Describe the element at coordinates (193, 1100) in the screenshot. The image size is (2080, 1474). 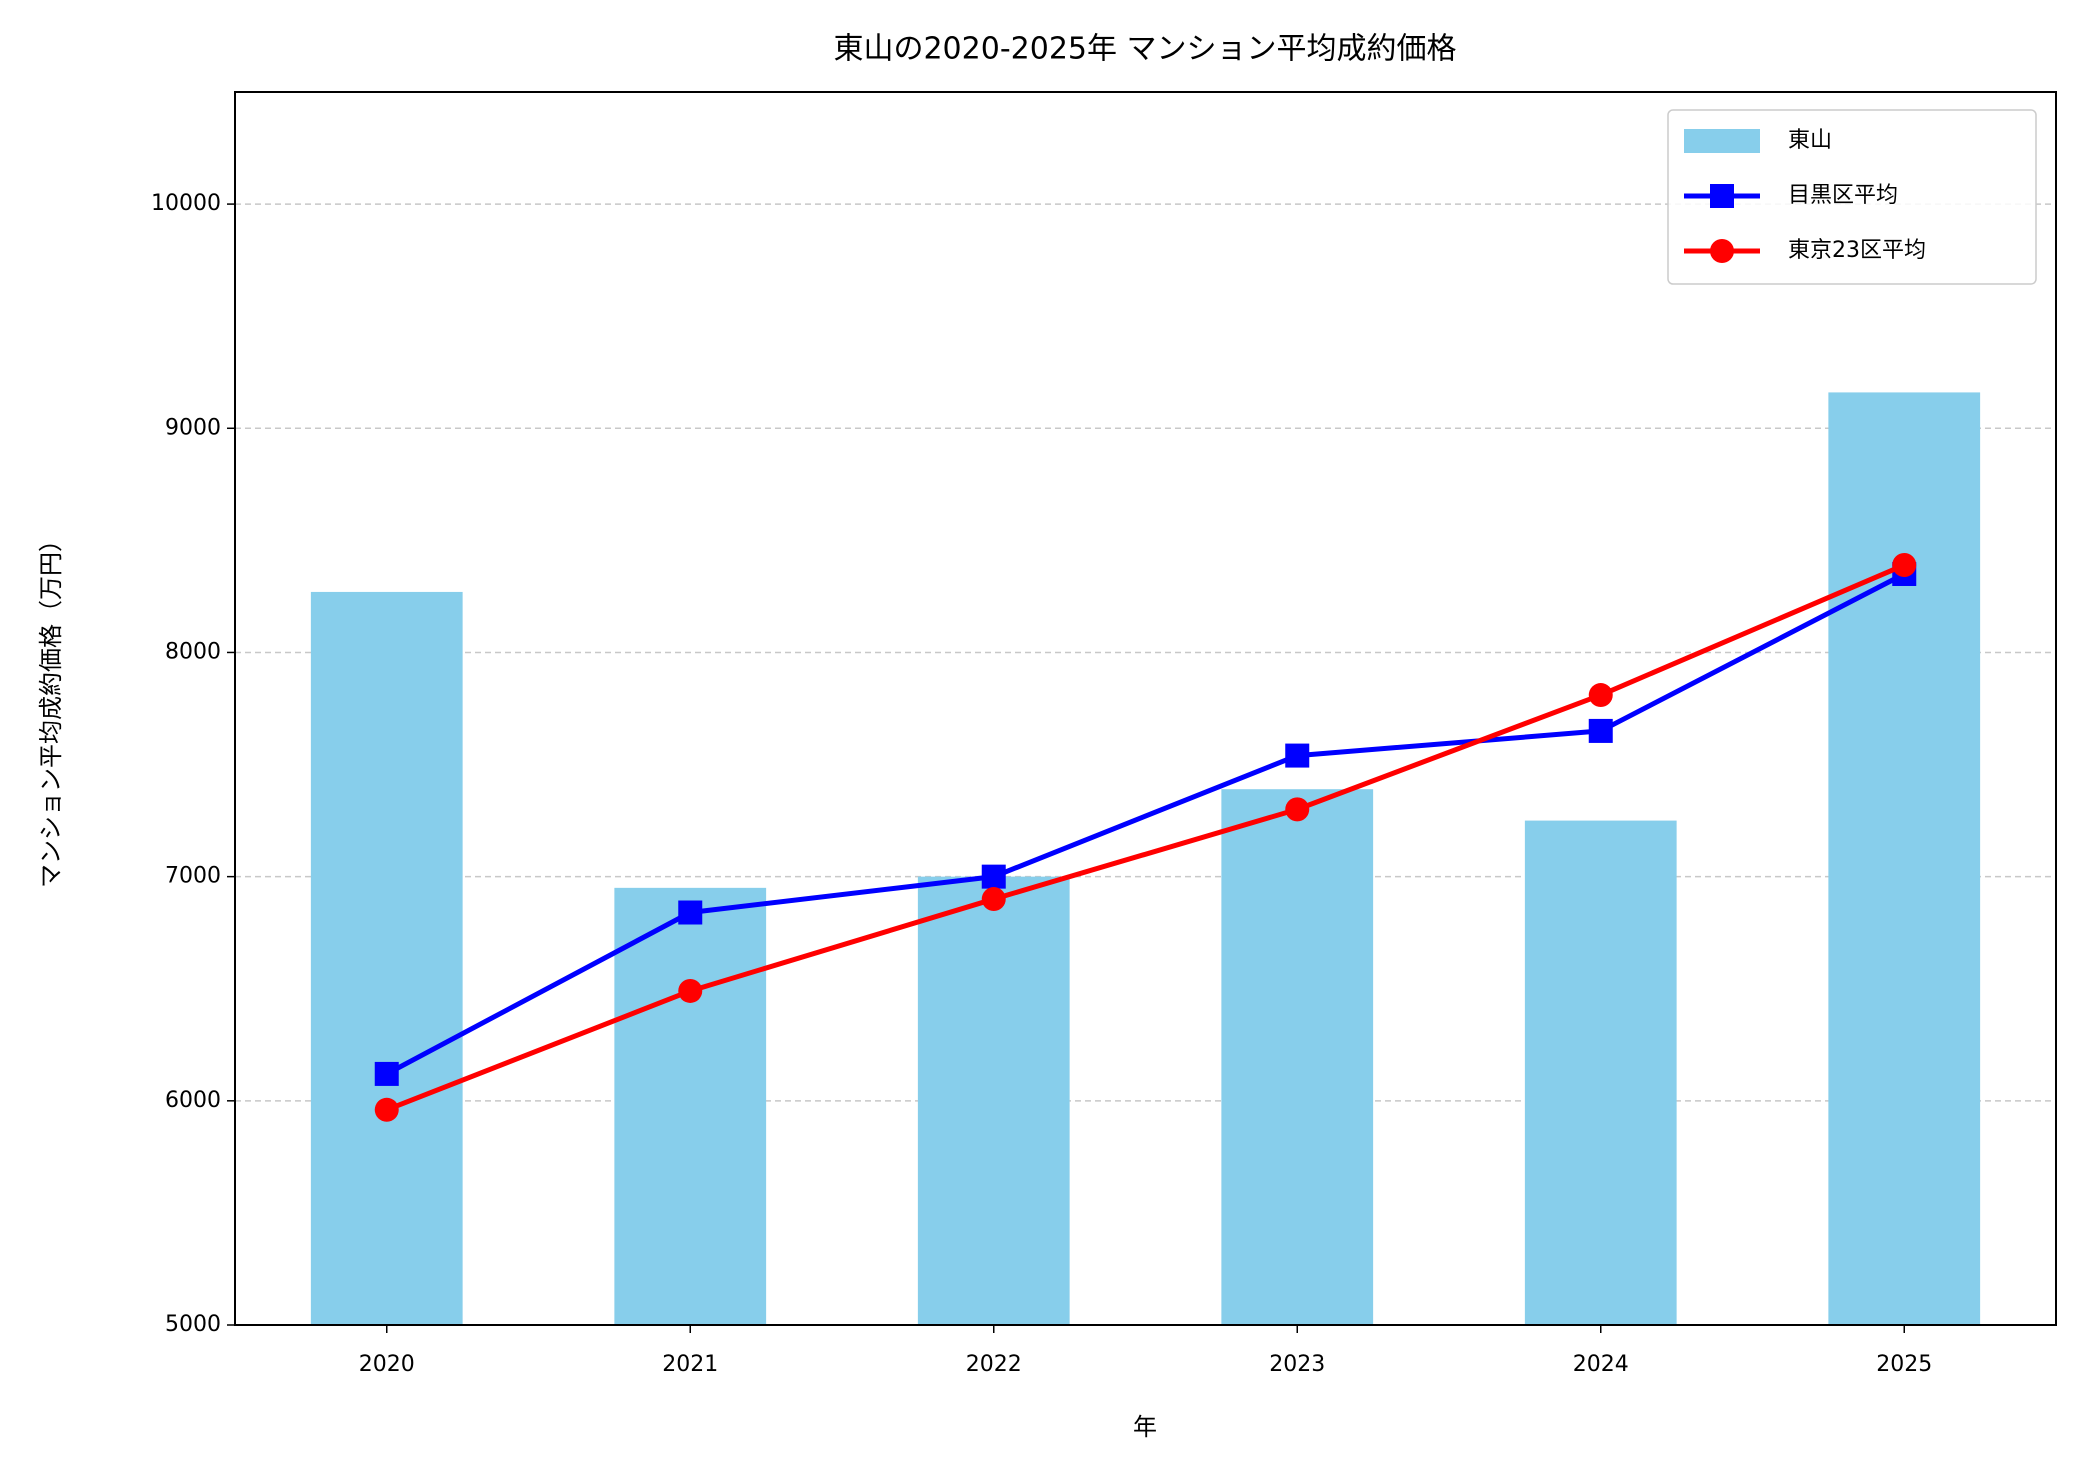
I see `y-tick-label: 6000` at that location.